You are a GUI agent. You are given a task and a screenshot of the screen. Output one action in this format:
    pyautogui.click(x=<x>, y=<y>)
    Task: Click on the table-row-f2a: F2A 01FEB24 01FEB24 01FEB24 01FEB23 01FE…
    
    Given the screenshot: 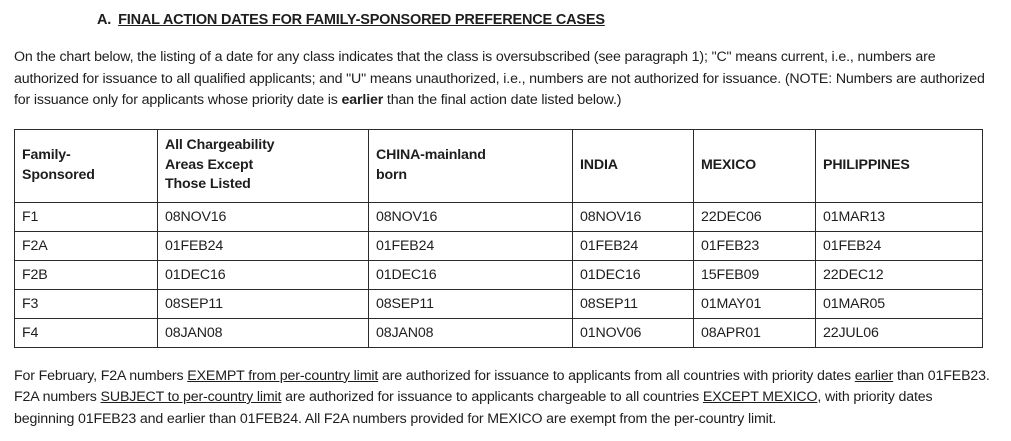 What is the action you would take?
    pyautogui.click(x=498, y=245)
    